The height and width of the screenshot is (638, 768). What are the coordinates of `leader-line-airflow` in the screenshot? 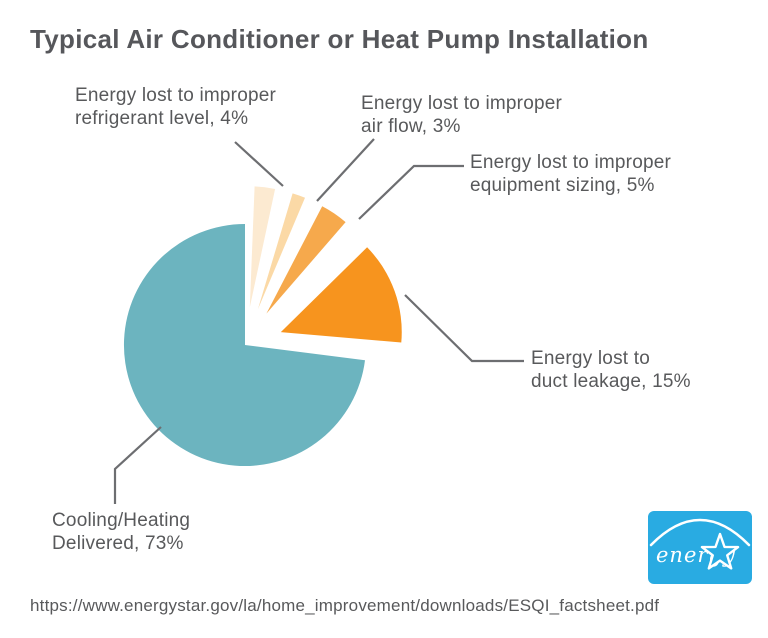 It's located at (345, 170).